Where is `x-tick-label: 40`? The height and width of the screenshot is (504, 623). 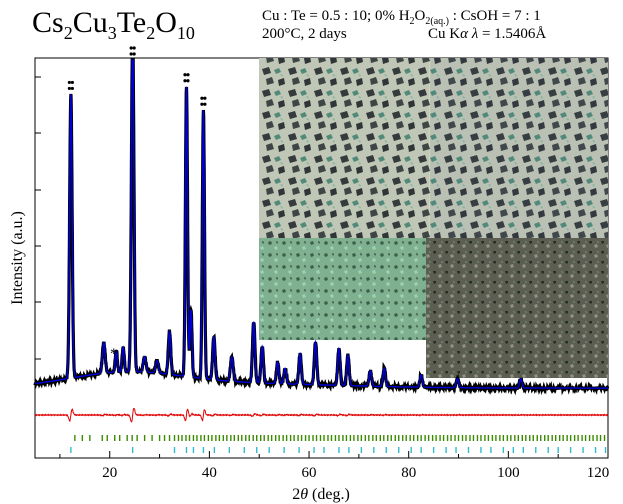 x-tick-label: 40 is located at coordinates (209, 473).